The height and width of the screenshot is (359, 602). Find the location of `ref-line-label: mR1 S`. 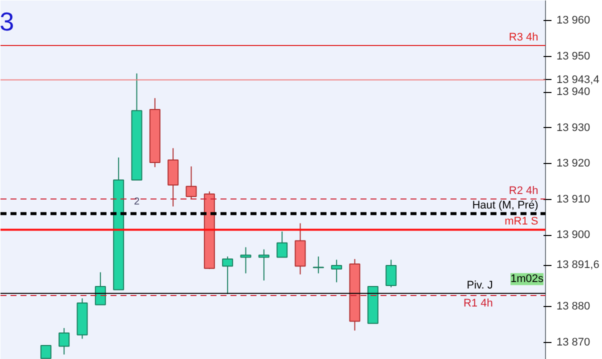

ref-line-label: mR1 S is located at coordinates (521, 222).